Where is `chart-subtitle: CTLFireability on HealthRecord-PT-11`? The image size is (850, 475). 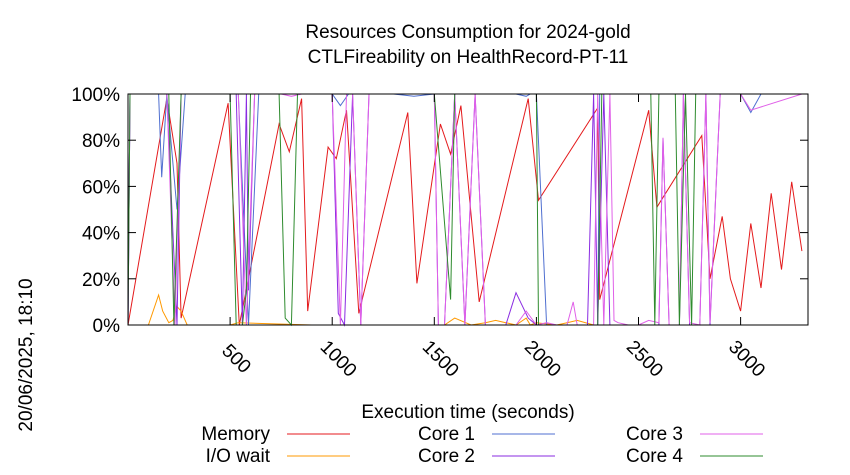
chart-subtitle: CTLFireability on HealthRecord-PT-11 is located at coordinates (468, 57).